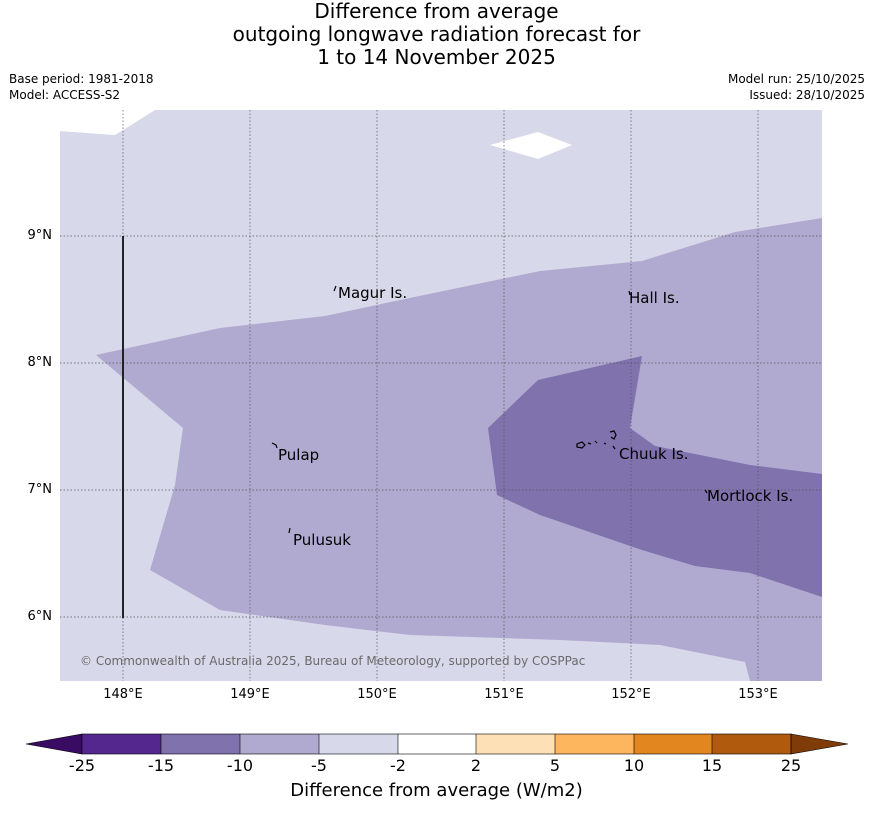 The height and width of the screenshot is (816, 873). I want to click on y-tick-7n: 7°N, so click(40, 489).